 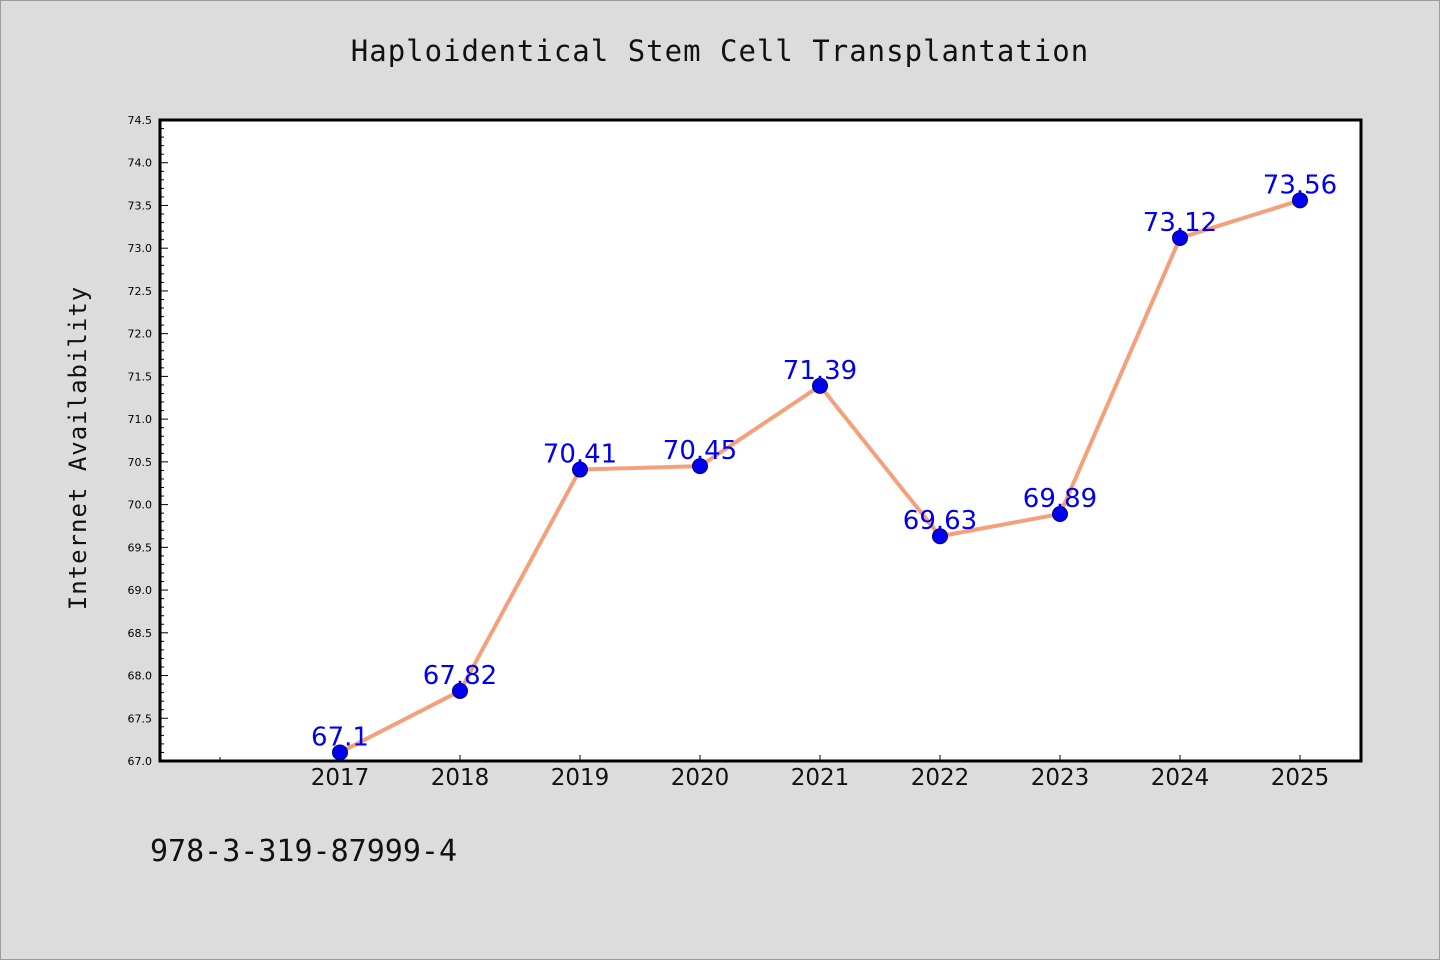 What do you see at coordinates (140, 718) in the screenshot?
I see `y-tick-label: 67.5` at bounding box center [140, 718].